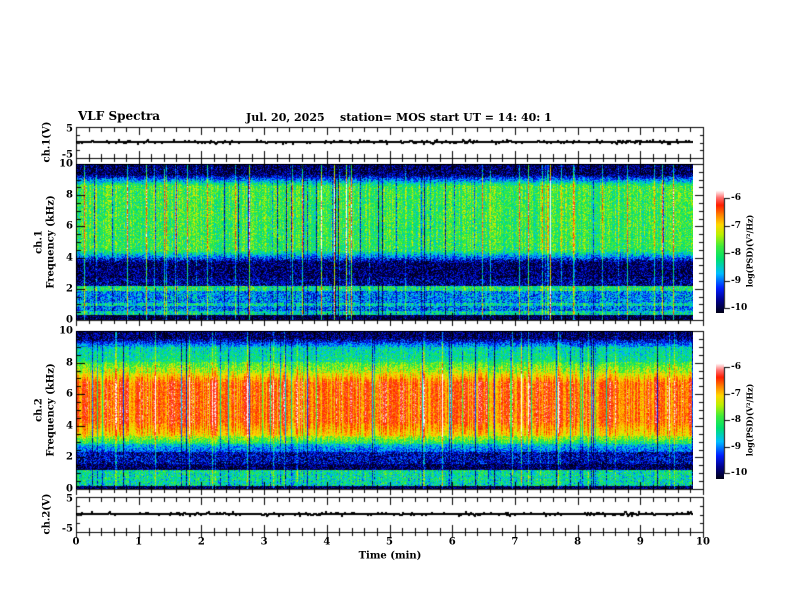 Image resolution: width=792 pixels, height=612 pixels. I want to click on station-label: station= MOS, so click(383, 117).